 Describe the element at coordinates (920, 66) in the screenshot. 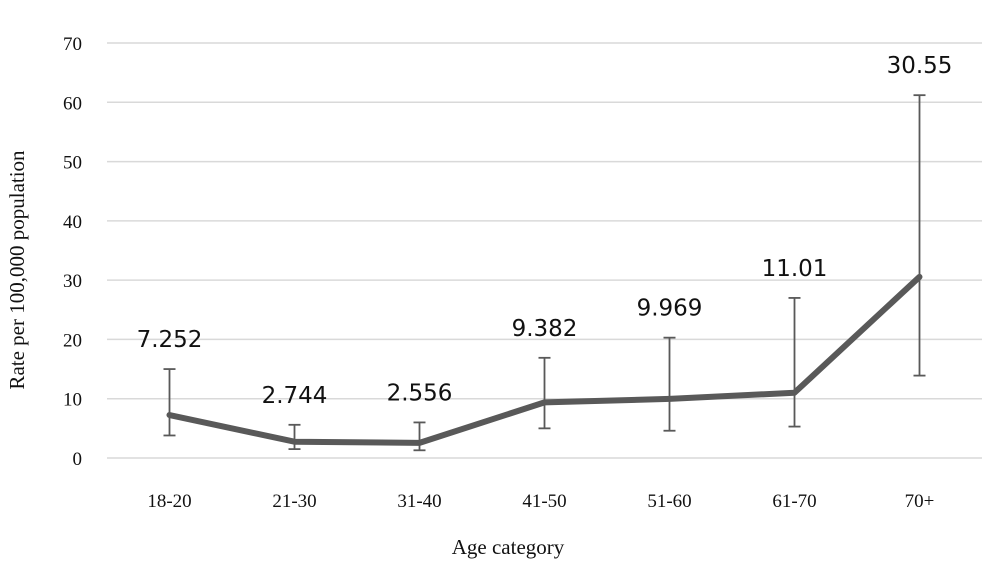

I see `data-label: 30.55` at that location.